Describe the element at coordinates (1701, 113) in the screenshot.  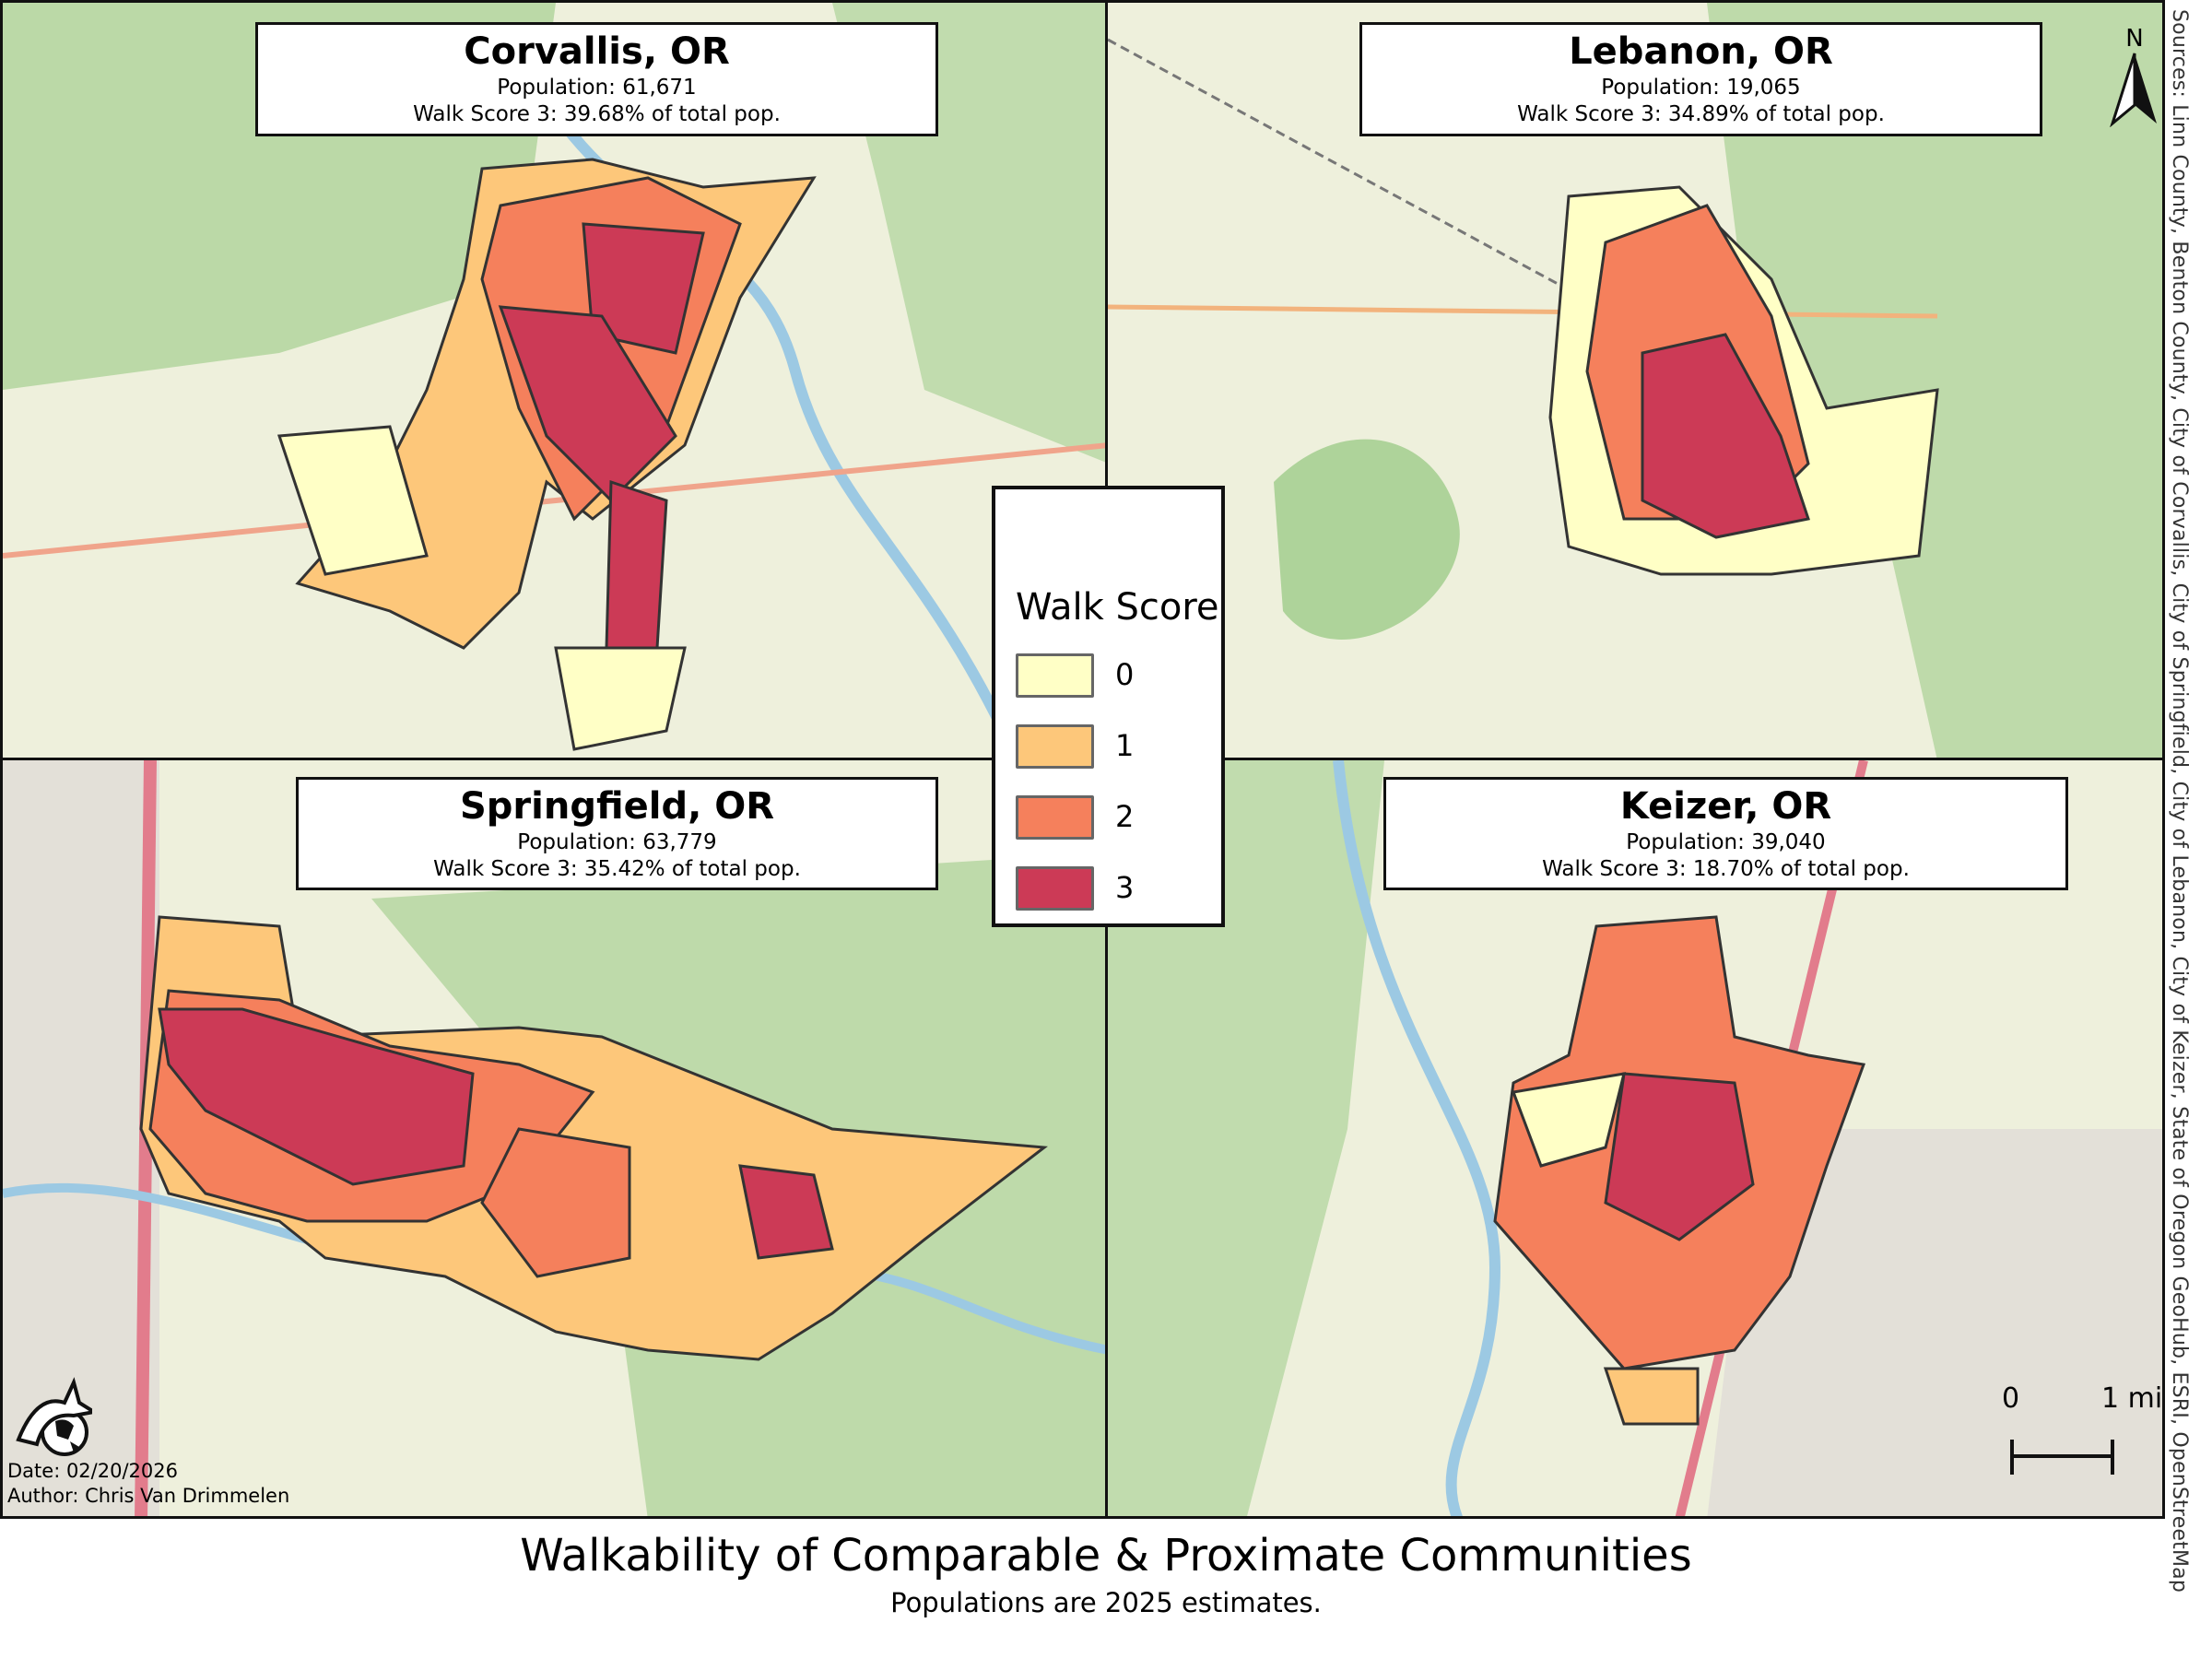
I see `walk-score-3-share: Walk Score 3: 34.89% of total pop.` at that location.